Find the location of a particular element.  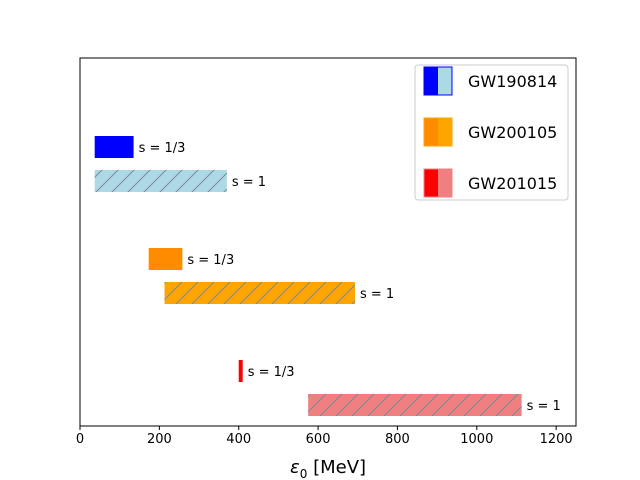

x-axis-label: ε0 [MeV] is located at coordinates (328, 468).